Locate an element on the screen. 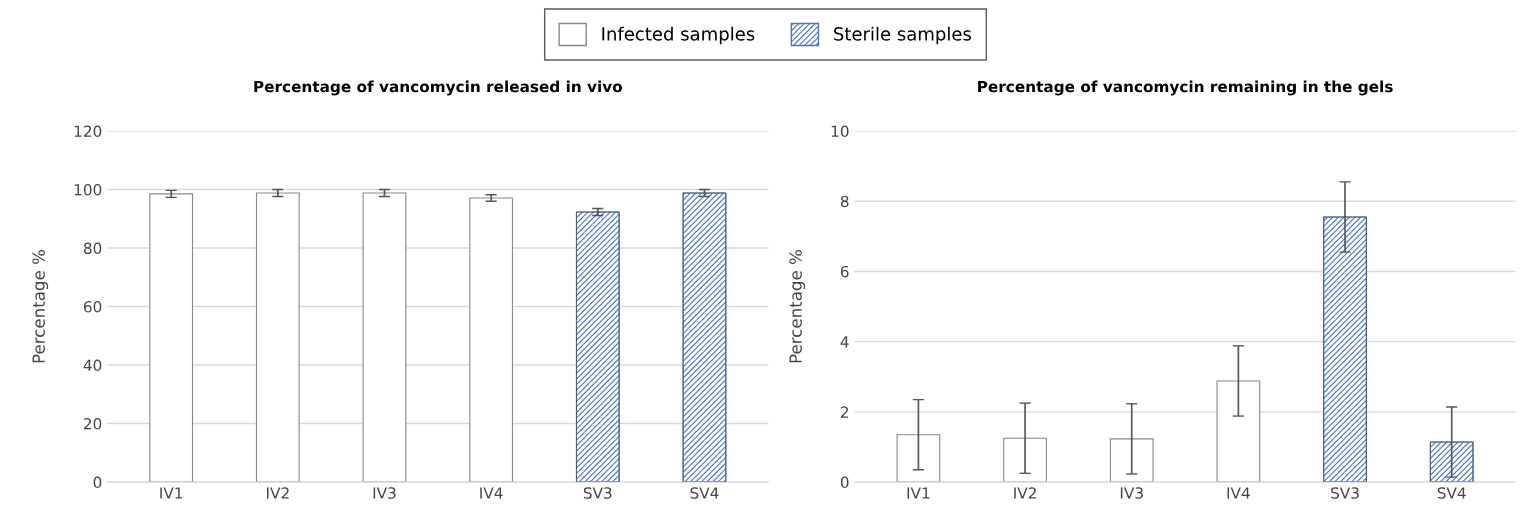 This screenshot has width=1531, height=524. y-tick-label: 80 is located at coordinates (92, 248).